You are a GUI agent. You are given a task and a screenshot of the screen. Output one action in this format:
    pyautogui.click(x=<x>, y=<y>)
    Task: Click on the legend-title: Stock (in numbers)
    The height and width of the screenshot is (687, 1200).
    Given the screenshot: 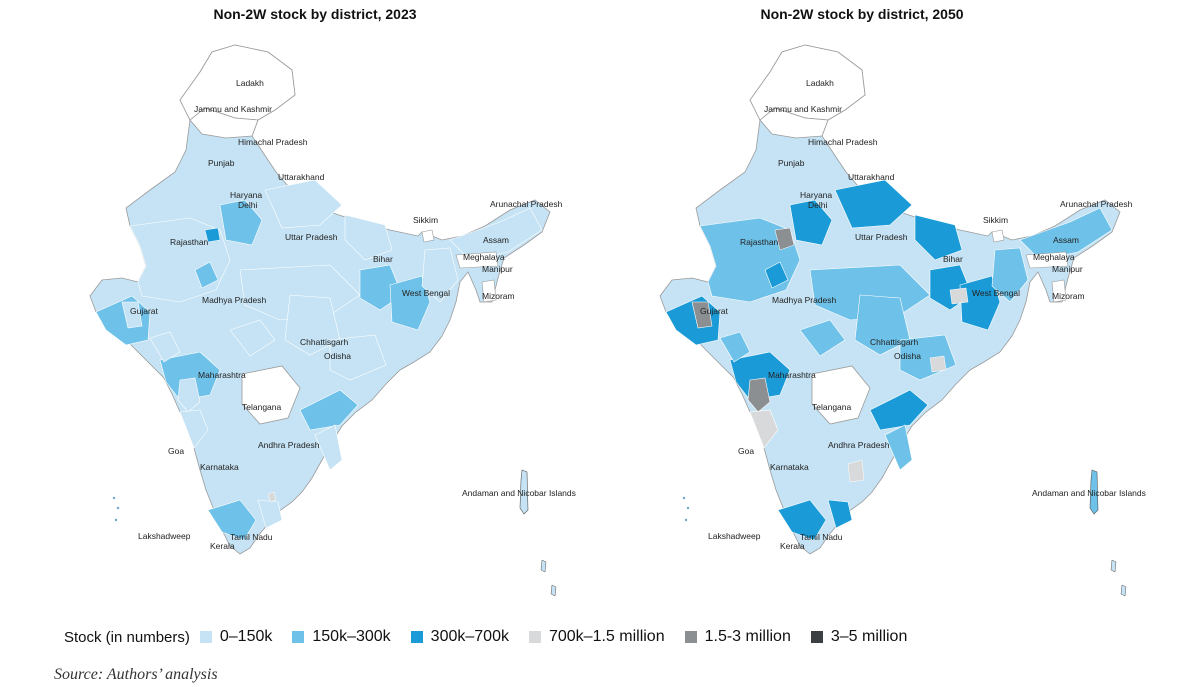 What is the action you would take?
    pyautogui.click(x=127, y=637)
    